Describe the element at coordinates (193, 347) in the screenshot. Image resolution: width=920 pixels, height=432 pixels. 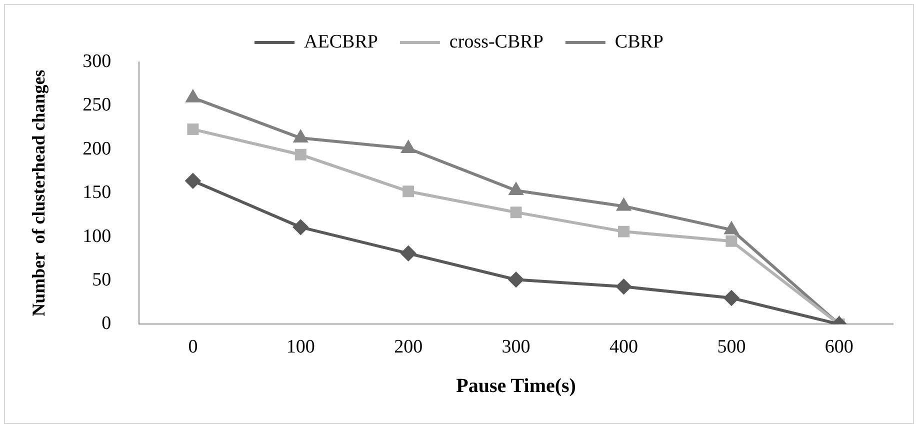
I see `x-tick-label: 0` at that location.